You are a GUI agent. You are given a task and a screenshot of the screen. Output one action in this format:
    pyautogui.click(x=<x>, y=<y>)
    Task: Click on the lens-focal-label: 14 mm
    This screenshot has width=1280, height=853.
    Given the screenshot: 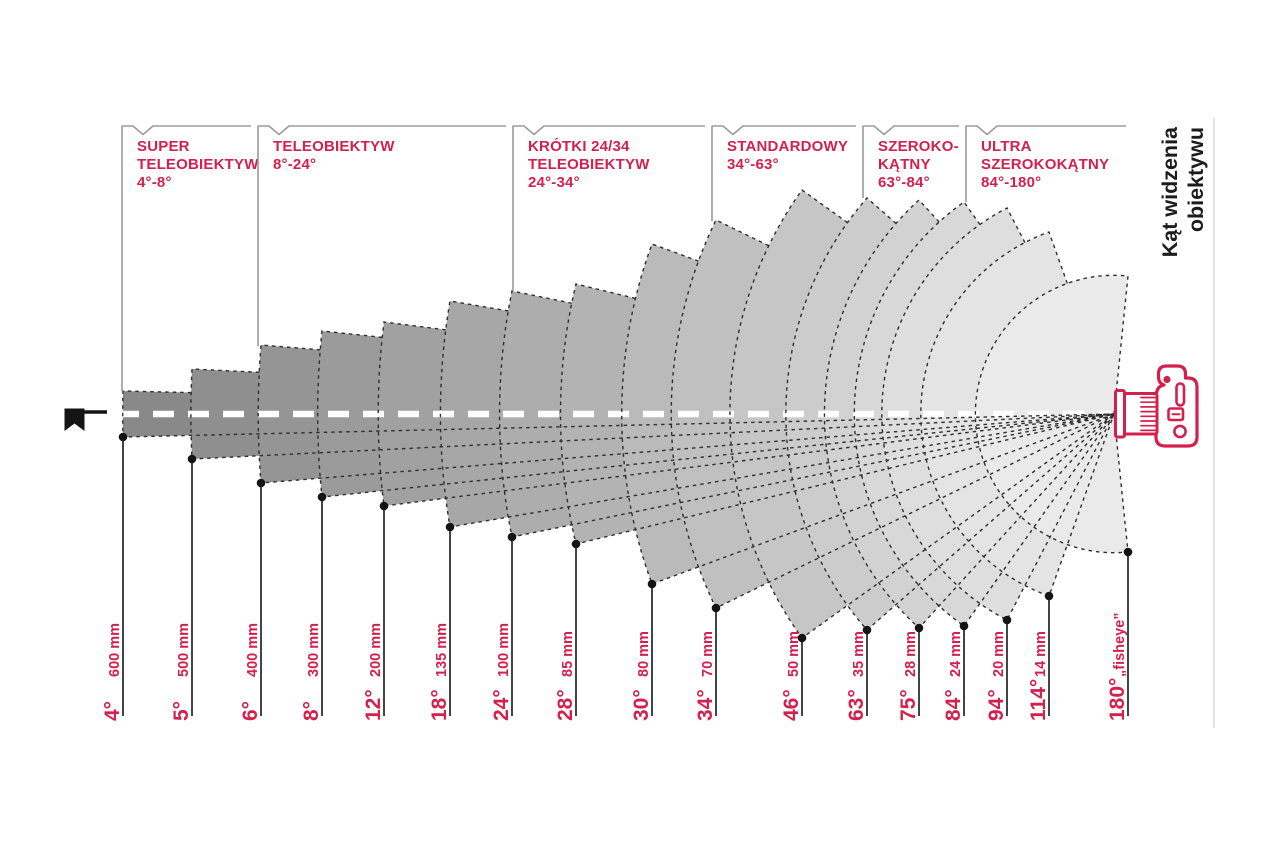 What is the action you would take?
    pyautogui.click(x=1041, y=654)
    